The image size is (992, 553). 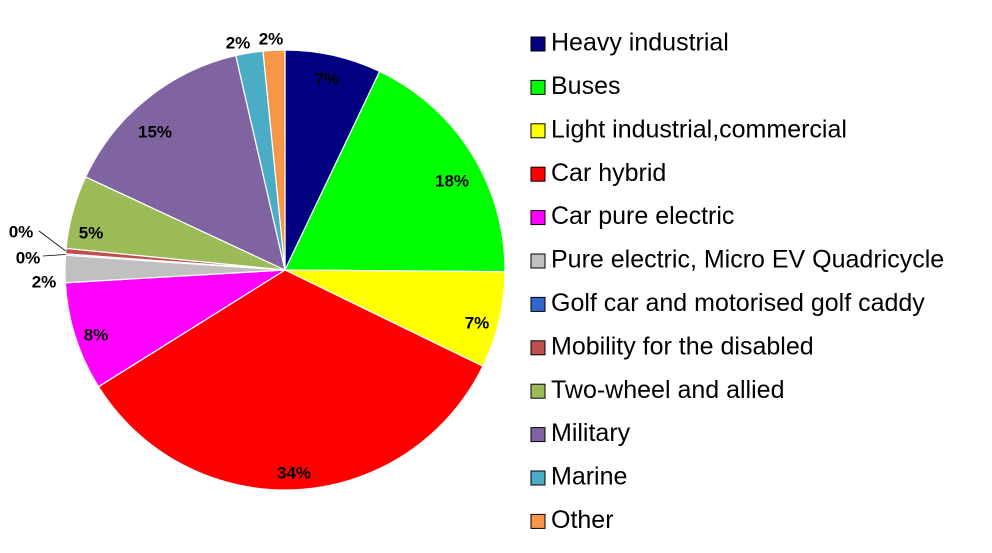 What do you see at coordinates (54, 255) in the screenshot?
I see `leader-line-golf-car-and-motorised-golf-caddy` at bounding box center [54, 255].